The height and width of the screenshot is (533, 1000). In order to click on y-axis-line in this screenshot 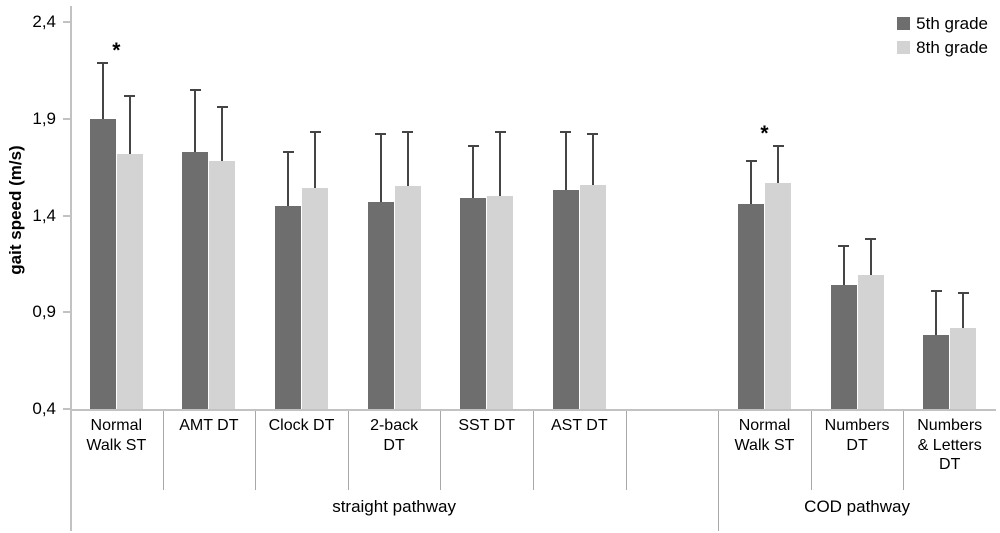, I will do `click(71, 268)`.